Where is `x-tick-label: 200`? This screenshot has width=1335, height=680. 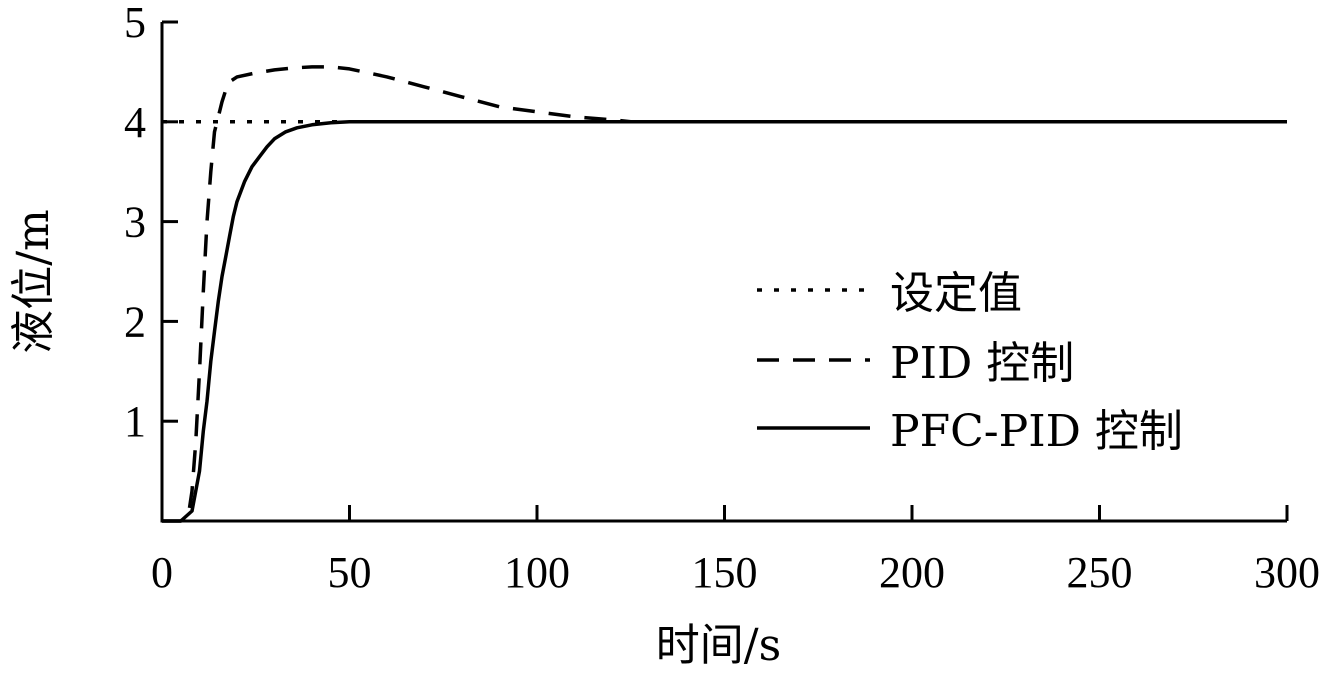 x-tick-label: 200 is located at coordinates (912, 572).